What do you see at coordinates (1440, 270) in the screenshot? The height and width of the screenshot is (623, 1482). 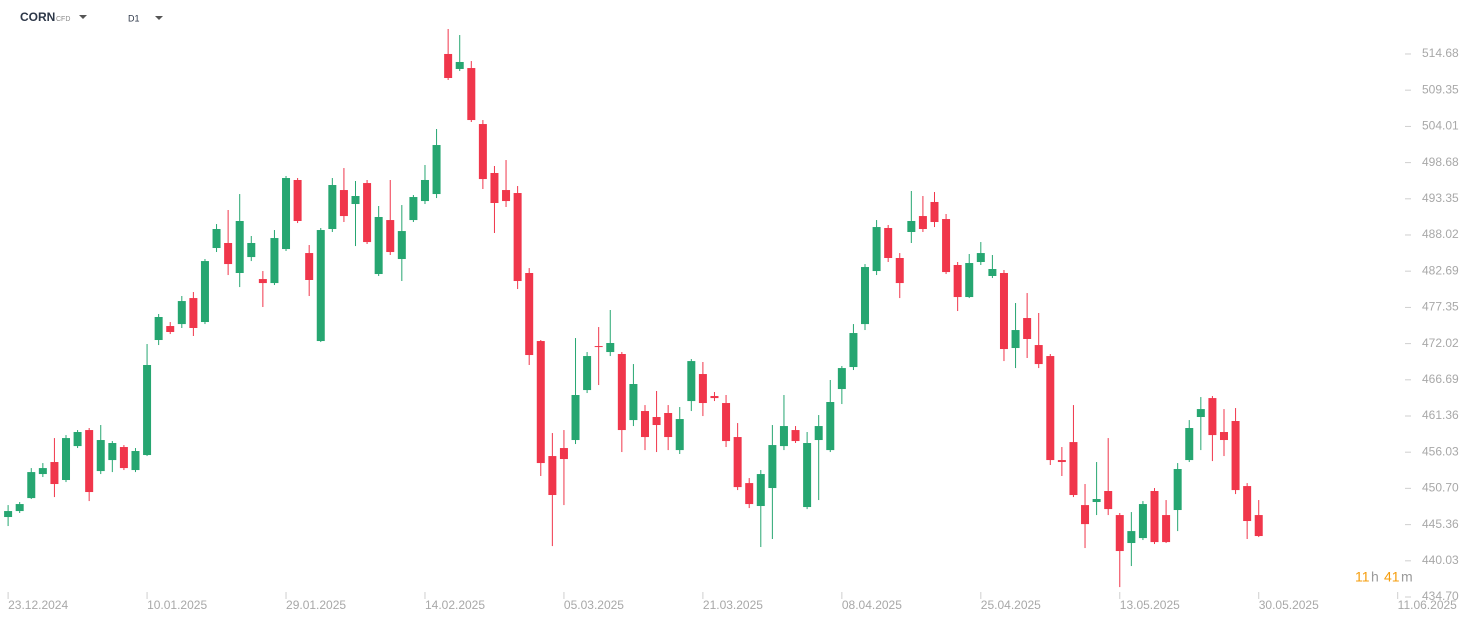 I see `y-tick-label: 482.69` at bounding box center [1440, 270].